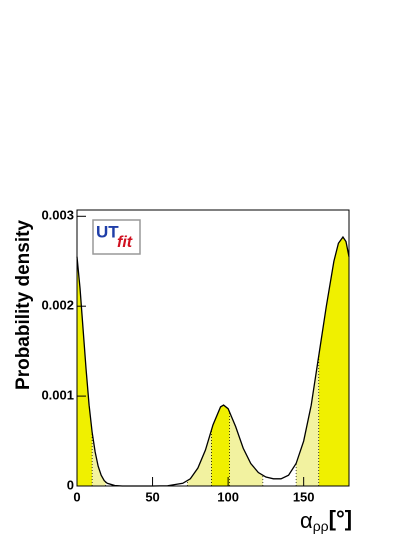 This screenshot has width=419, height=542. What do you see at coordinates (23, 305) in the screenshot?
I see `y-axis-label: Probability density` at bounding box center [23, 305].